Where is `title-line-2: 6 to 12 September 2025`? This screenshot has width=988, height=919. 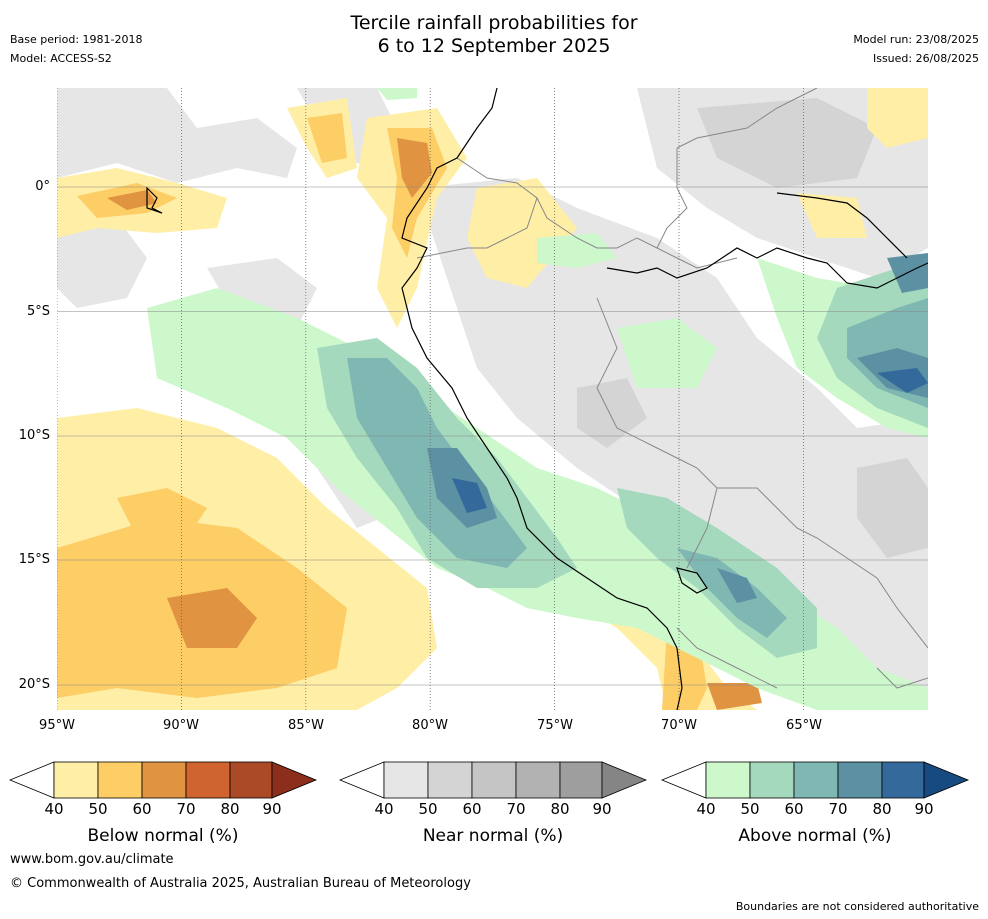 title-line-2: 6 to 12 September 2025 is located at coordinates (494, 46).